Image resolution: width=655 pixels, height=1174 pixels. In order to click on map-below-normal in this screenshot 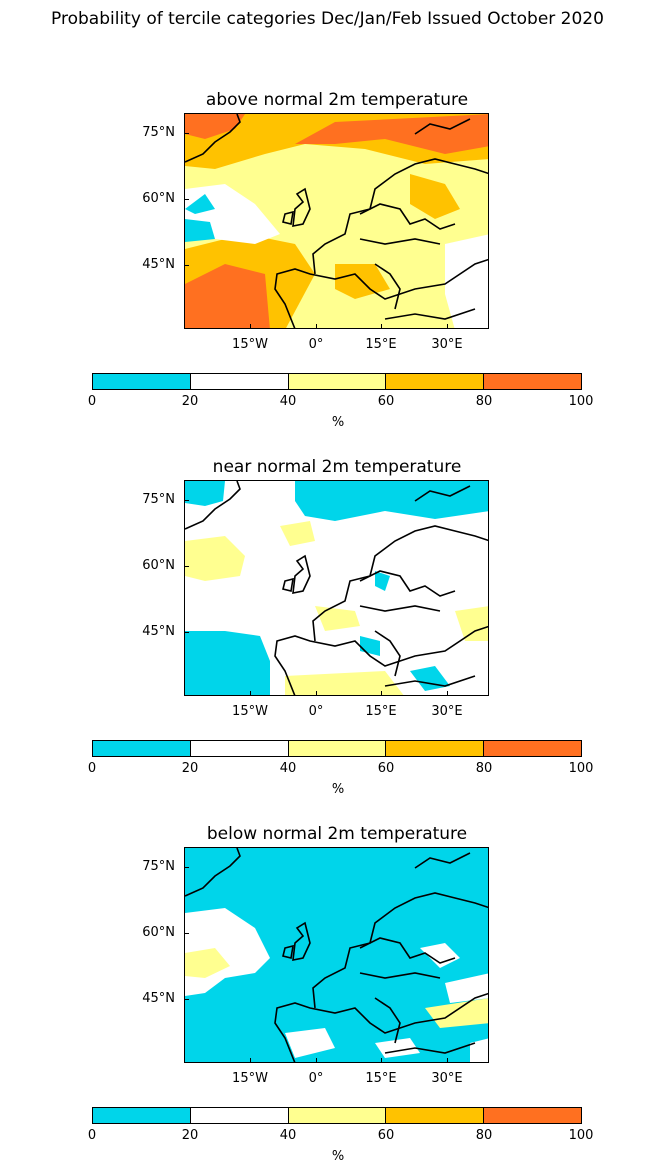, I will do `click(336, 955)`.